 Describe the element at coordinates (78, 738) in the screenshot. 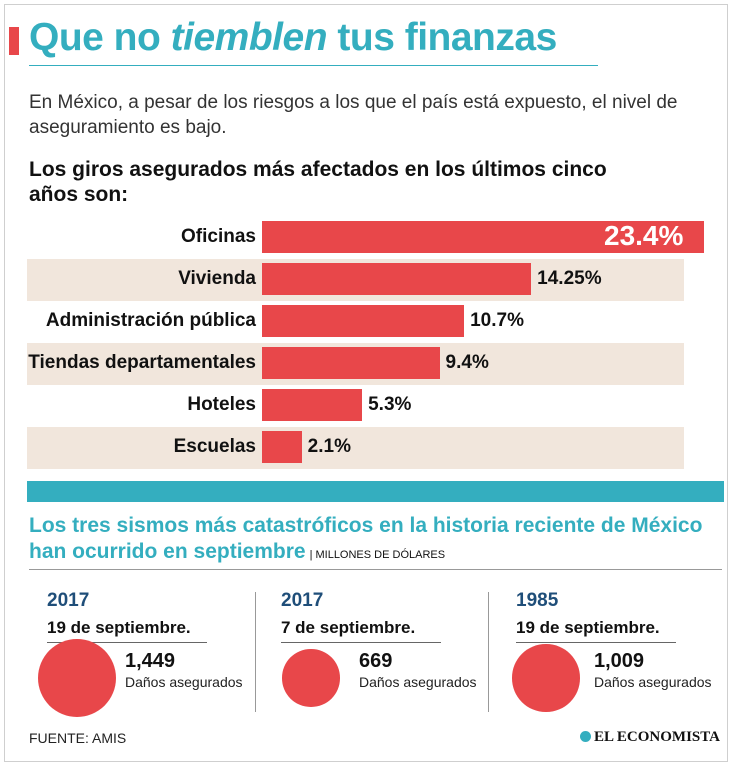

I see `source-note: FUENTE: AMIS` at that location.